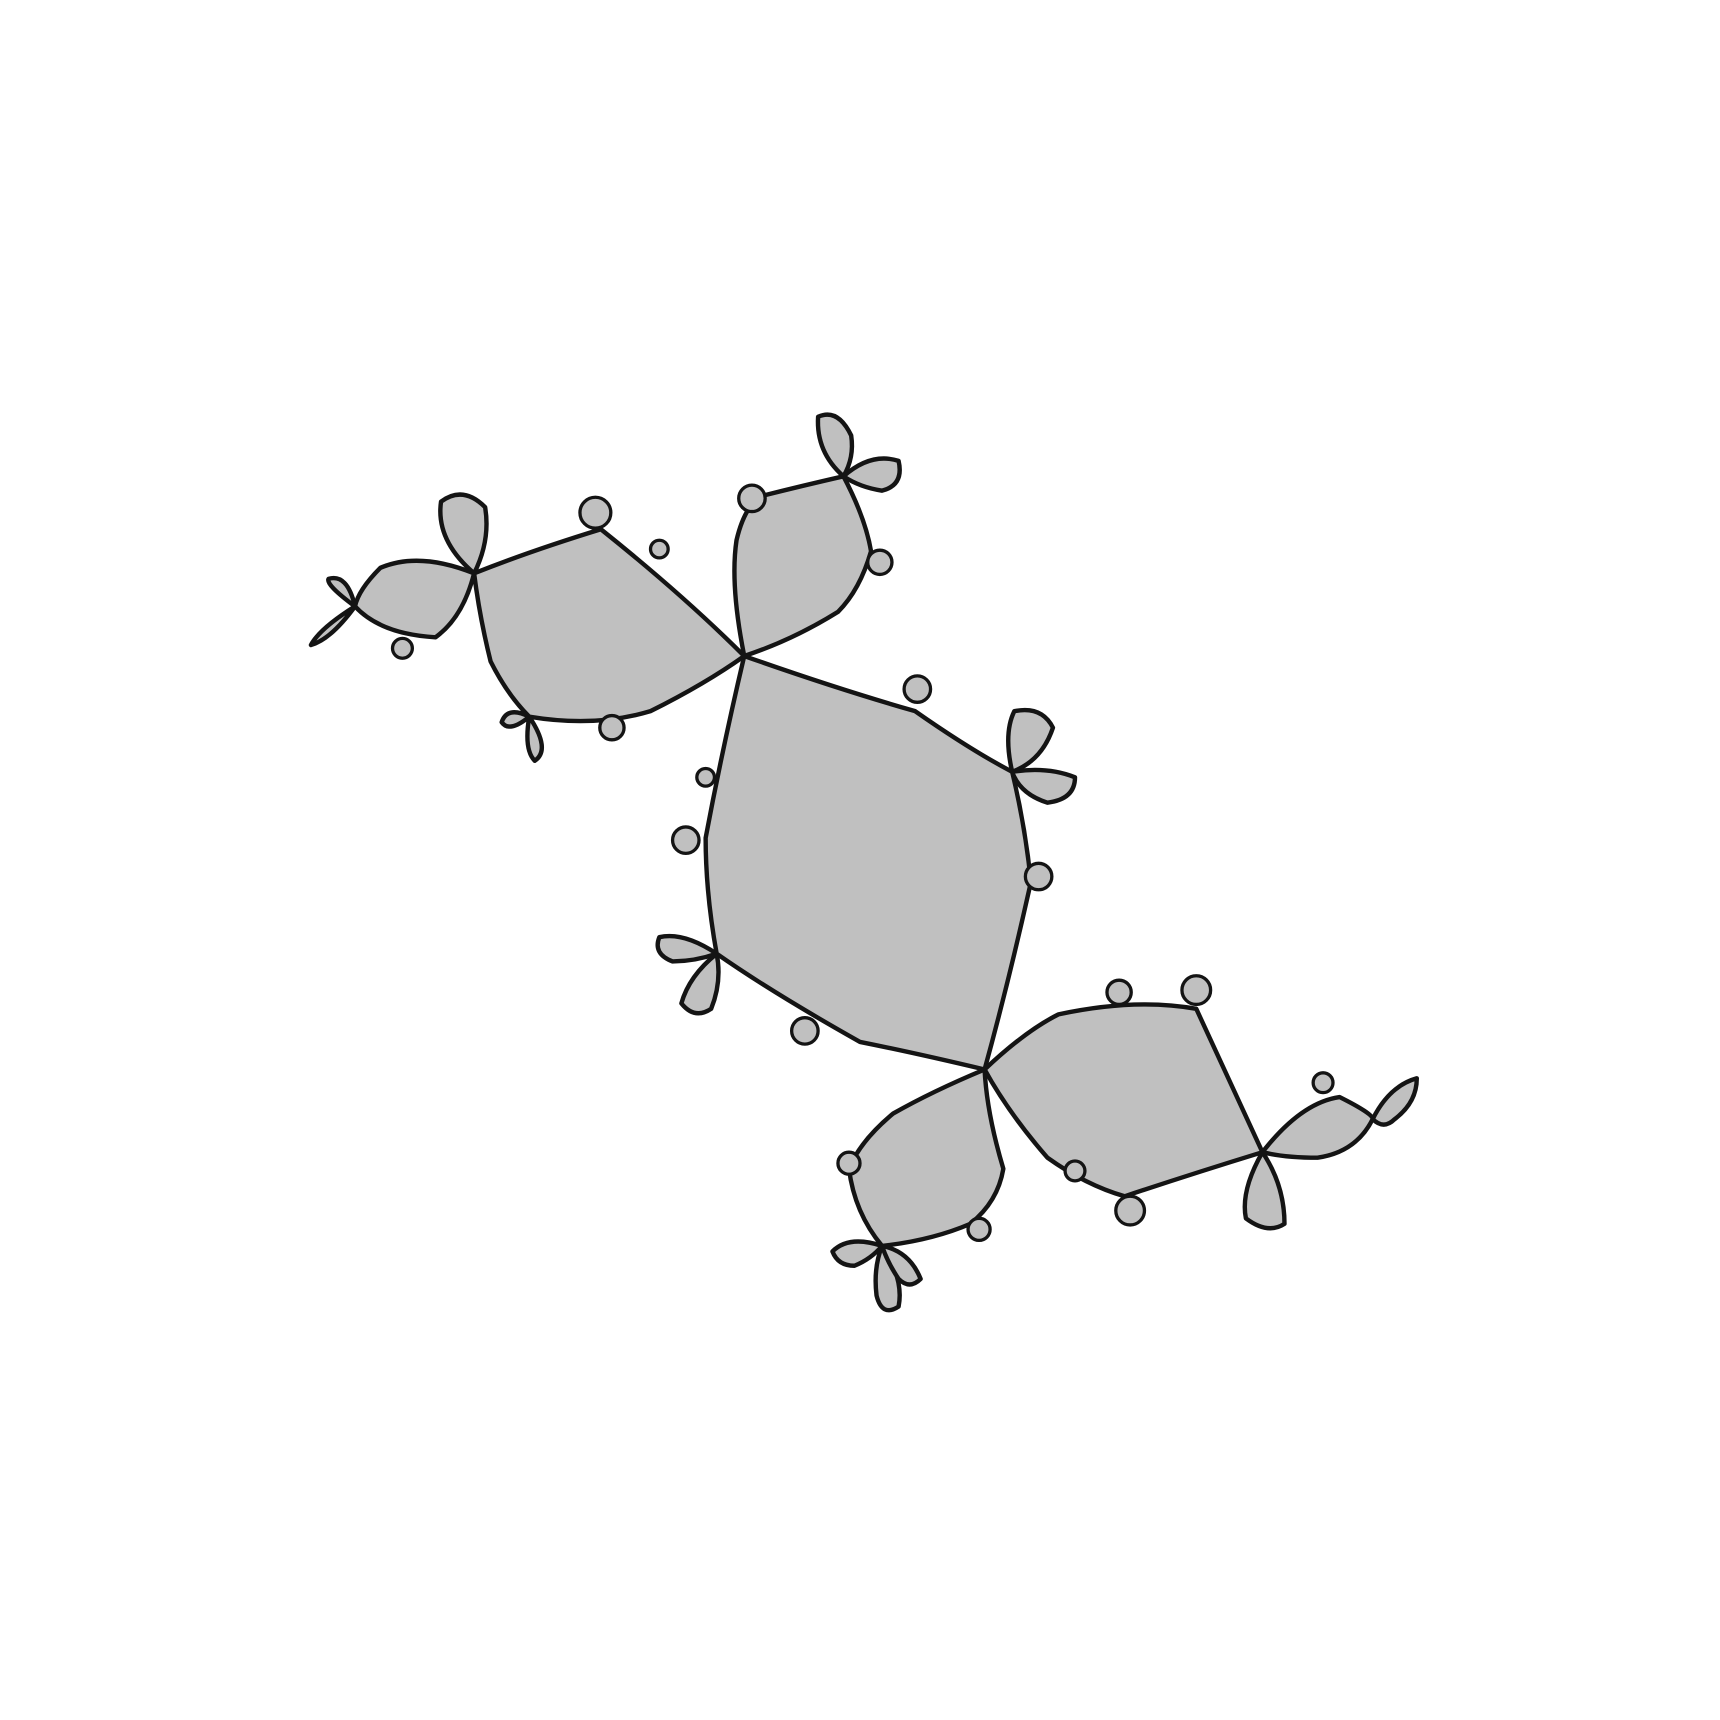 Image resolution: width=1720 pixels, height=1720 pixels. I want to click on upper-left-component, so click(609, 625).